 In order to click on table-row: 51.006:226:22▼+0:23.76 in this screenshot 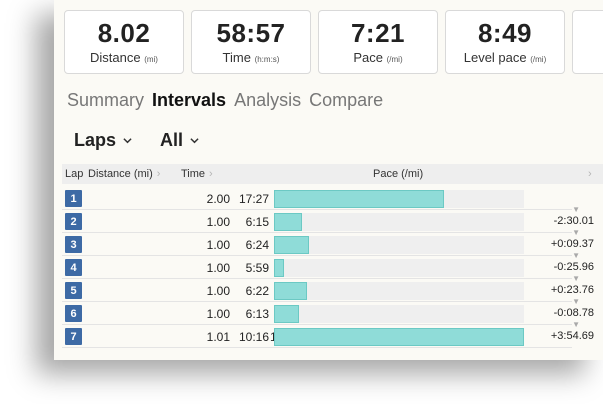, I will do `click(332, 288)`.